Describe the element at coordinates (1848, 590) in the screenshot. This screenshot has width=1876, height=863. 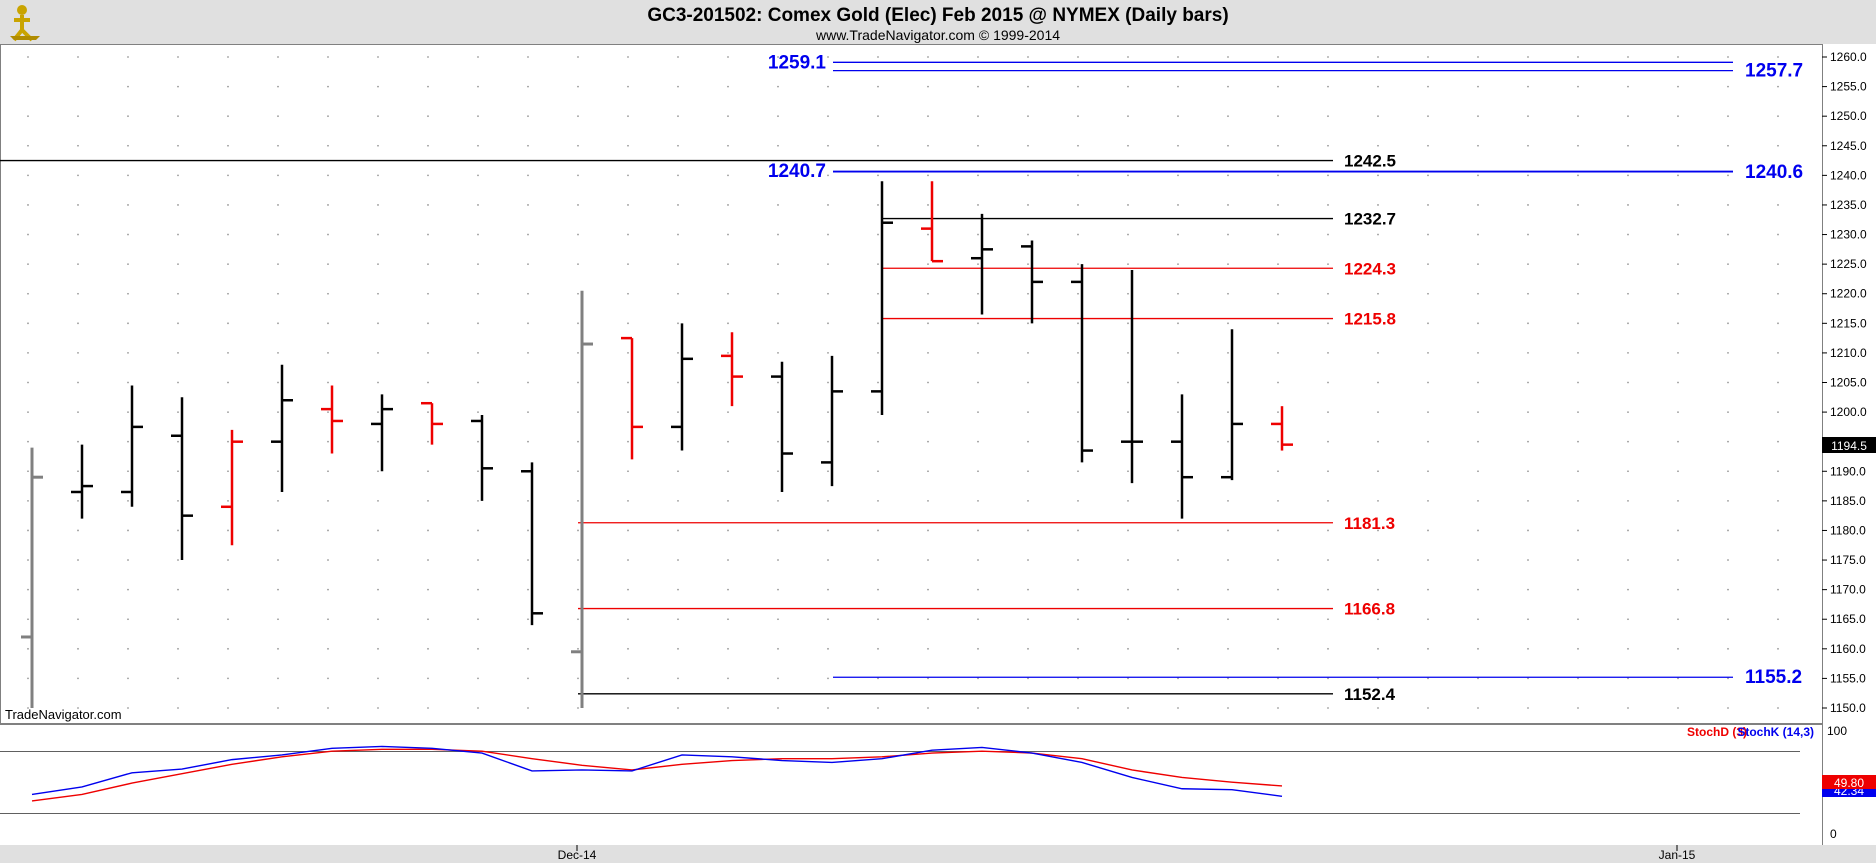
I see `price-tick-label: 1170.0` at that location.